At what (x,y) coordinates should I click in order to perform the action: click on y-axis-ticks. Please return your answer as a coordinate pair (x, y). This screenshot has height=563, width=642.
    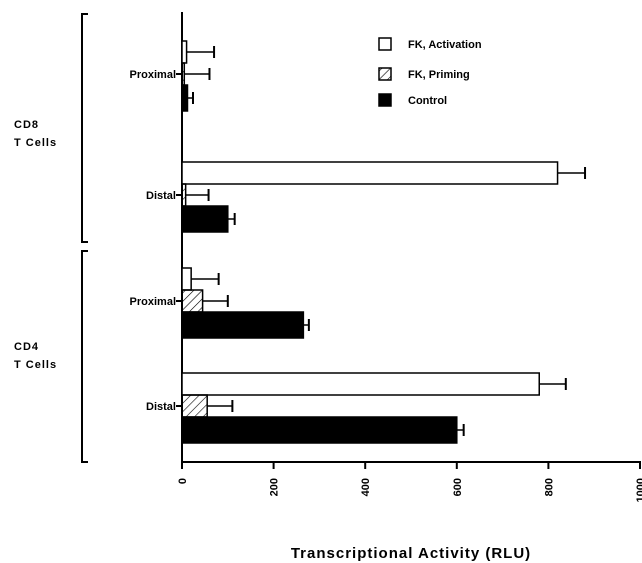
    Looking at the image, I should click on (179, 240).